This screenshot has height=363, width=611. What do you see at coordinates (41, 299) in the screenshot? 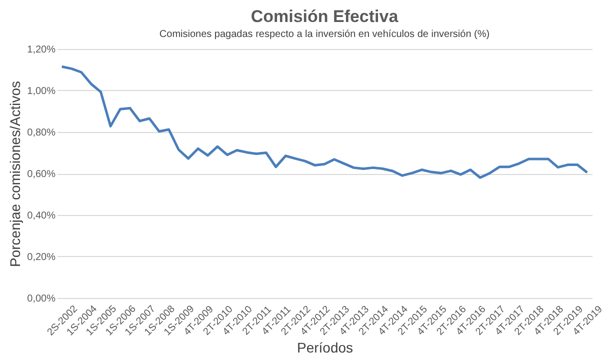
I see `y-tick-label: 0,00%` at bounding box center [41, 299].